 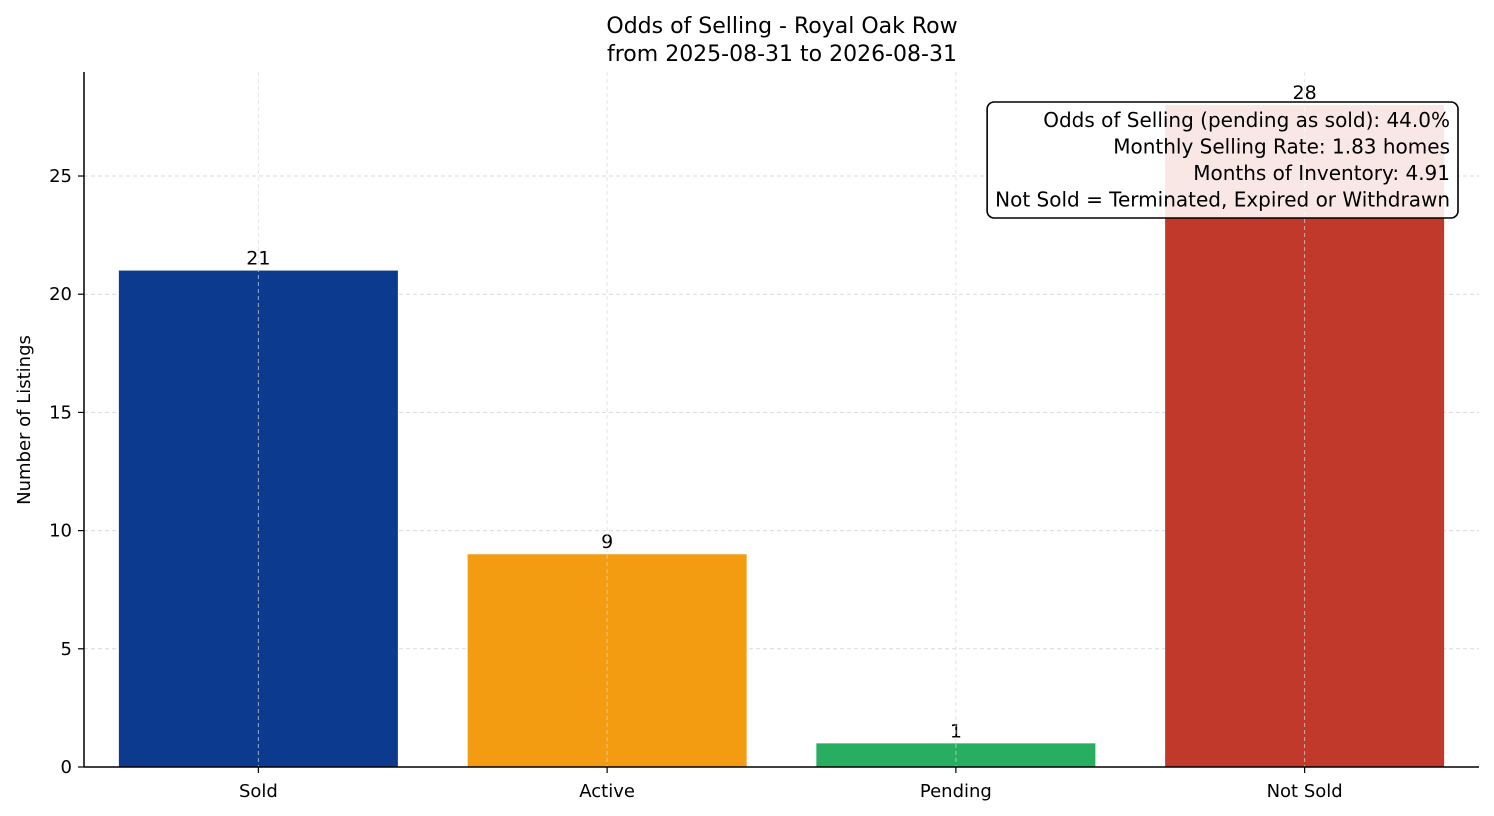 I want to click on y-tick-label-3: 15, so click(x=60, y=412).